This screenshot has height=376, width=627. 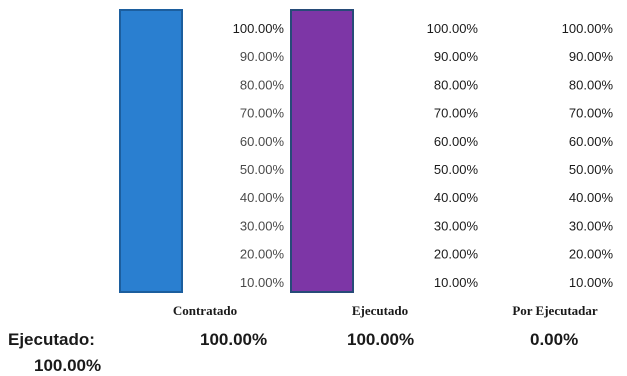 I want to click on tick-label-ejecutado-4: 60.00%, so click(x=456, y=141).